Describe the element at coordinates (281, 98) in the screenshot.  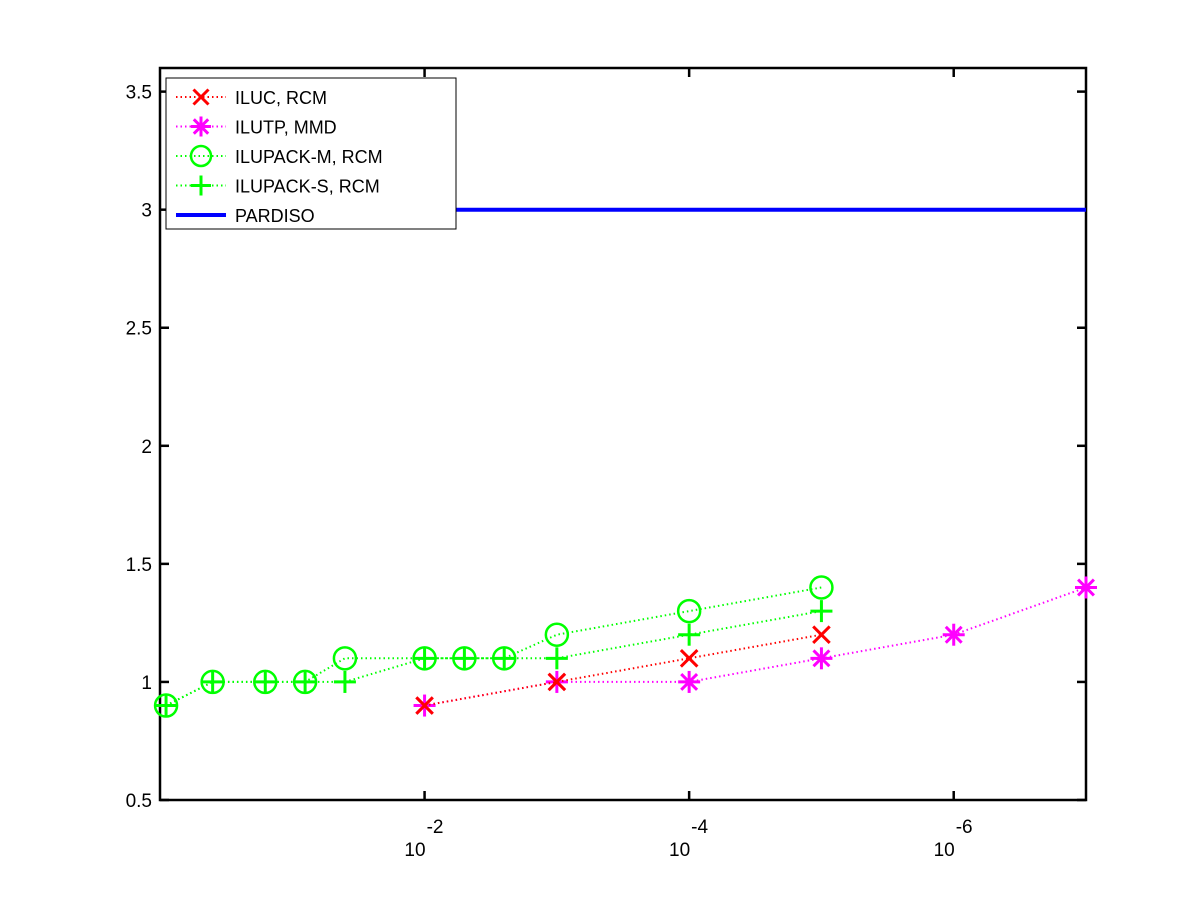
I see `legend-label: ILUC, RCM` at that location.